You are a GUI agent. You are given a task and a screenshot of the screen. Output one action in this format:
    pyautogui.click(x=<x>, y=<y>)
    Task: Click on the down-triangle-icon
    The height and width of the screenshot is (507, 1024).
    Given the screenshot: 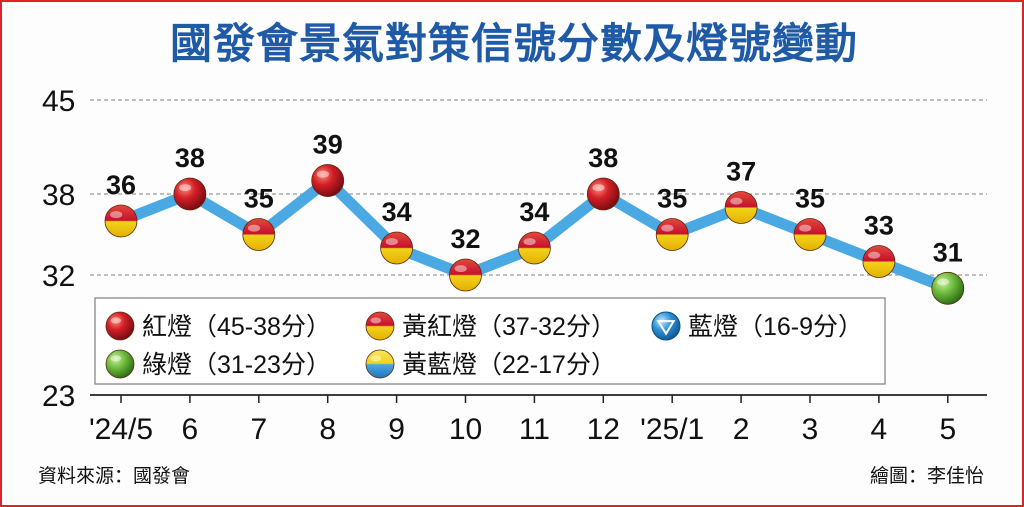 What is the action you would take?
    pyautogui.click(x=666, y=328)
    